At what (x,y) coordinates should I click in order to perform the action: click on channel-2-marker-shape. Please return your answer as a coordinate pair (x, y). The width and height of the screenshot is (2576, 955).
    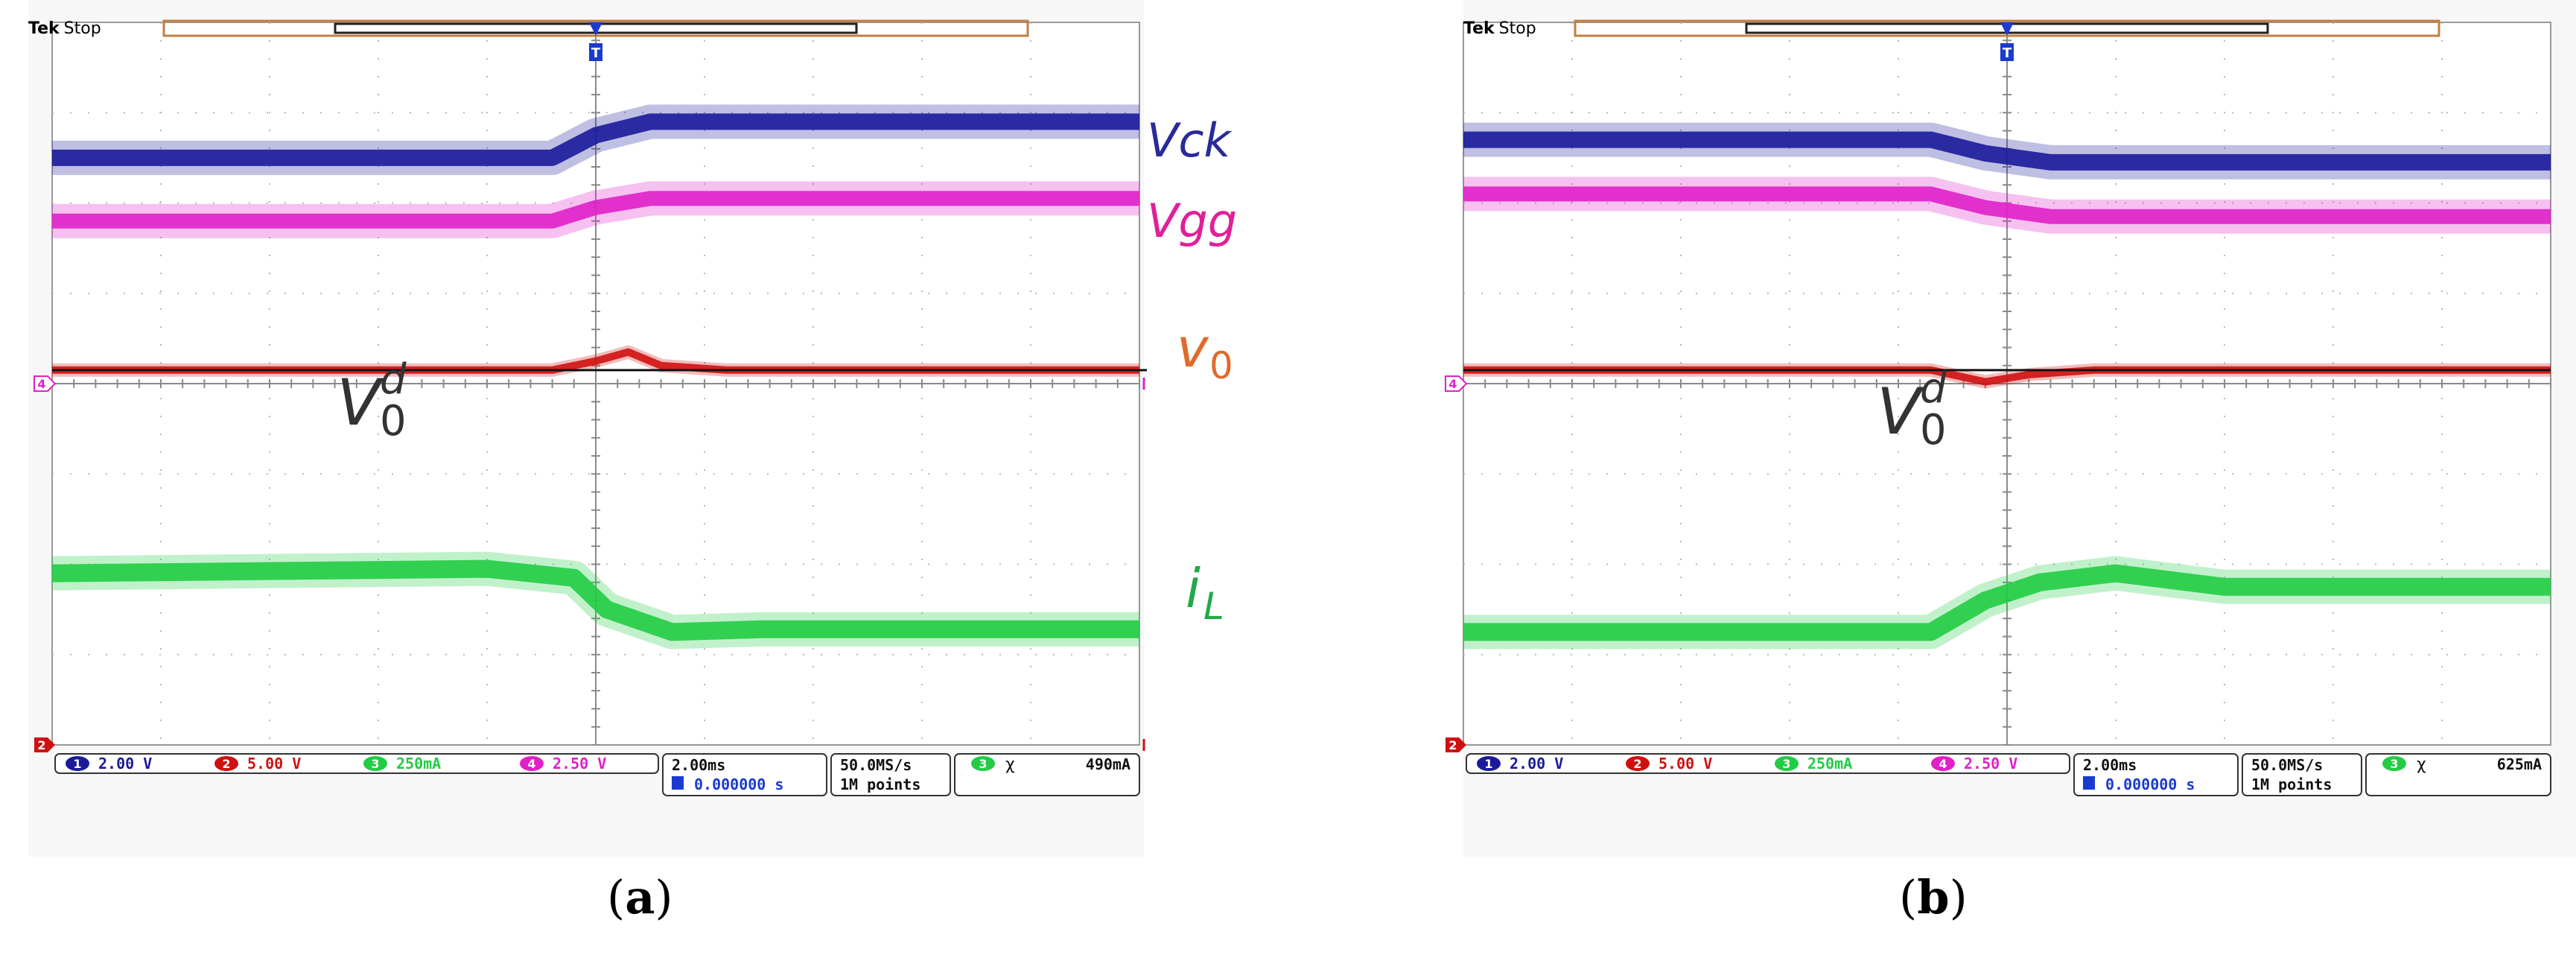
    Looking at the image, I should click on (44, 744).